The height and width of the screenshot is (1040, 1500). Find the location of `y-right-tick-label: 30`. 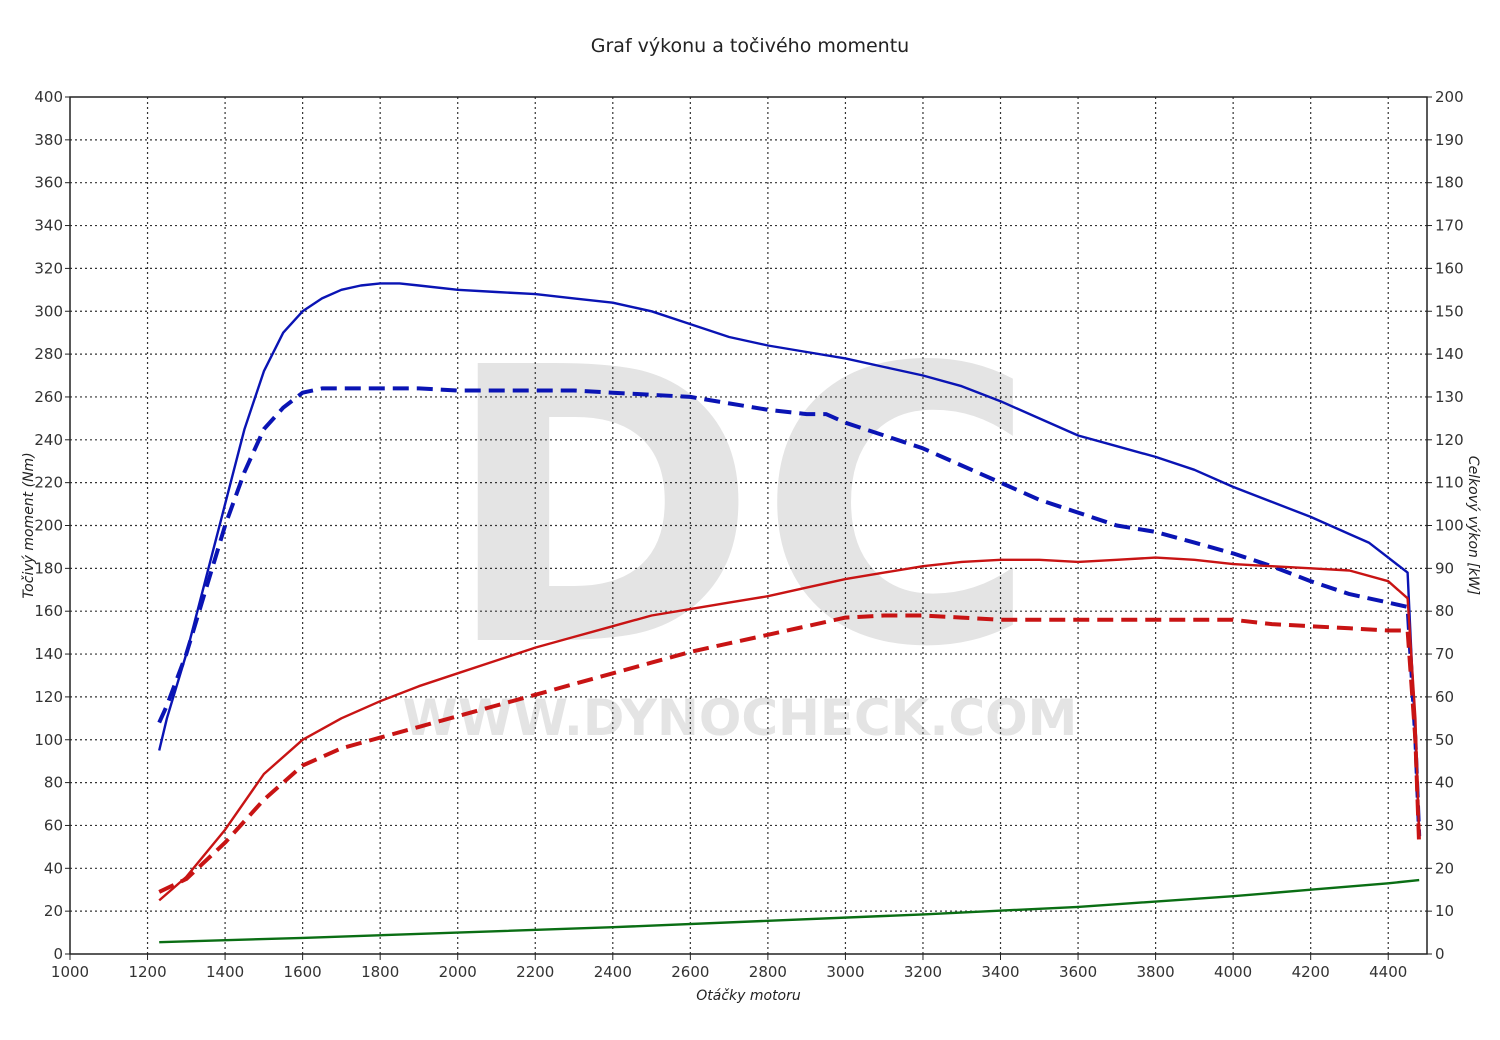

y-right-tick-label: 30 is located at coordinates (1444, 825).